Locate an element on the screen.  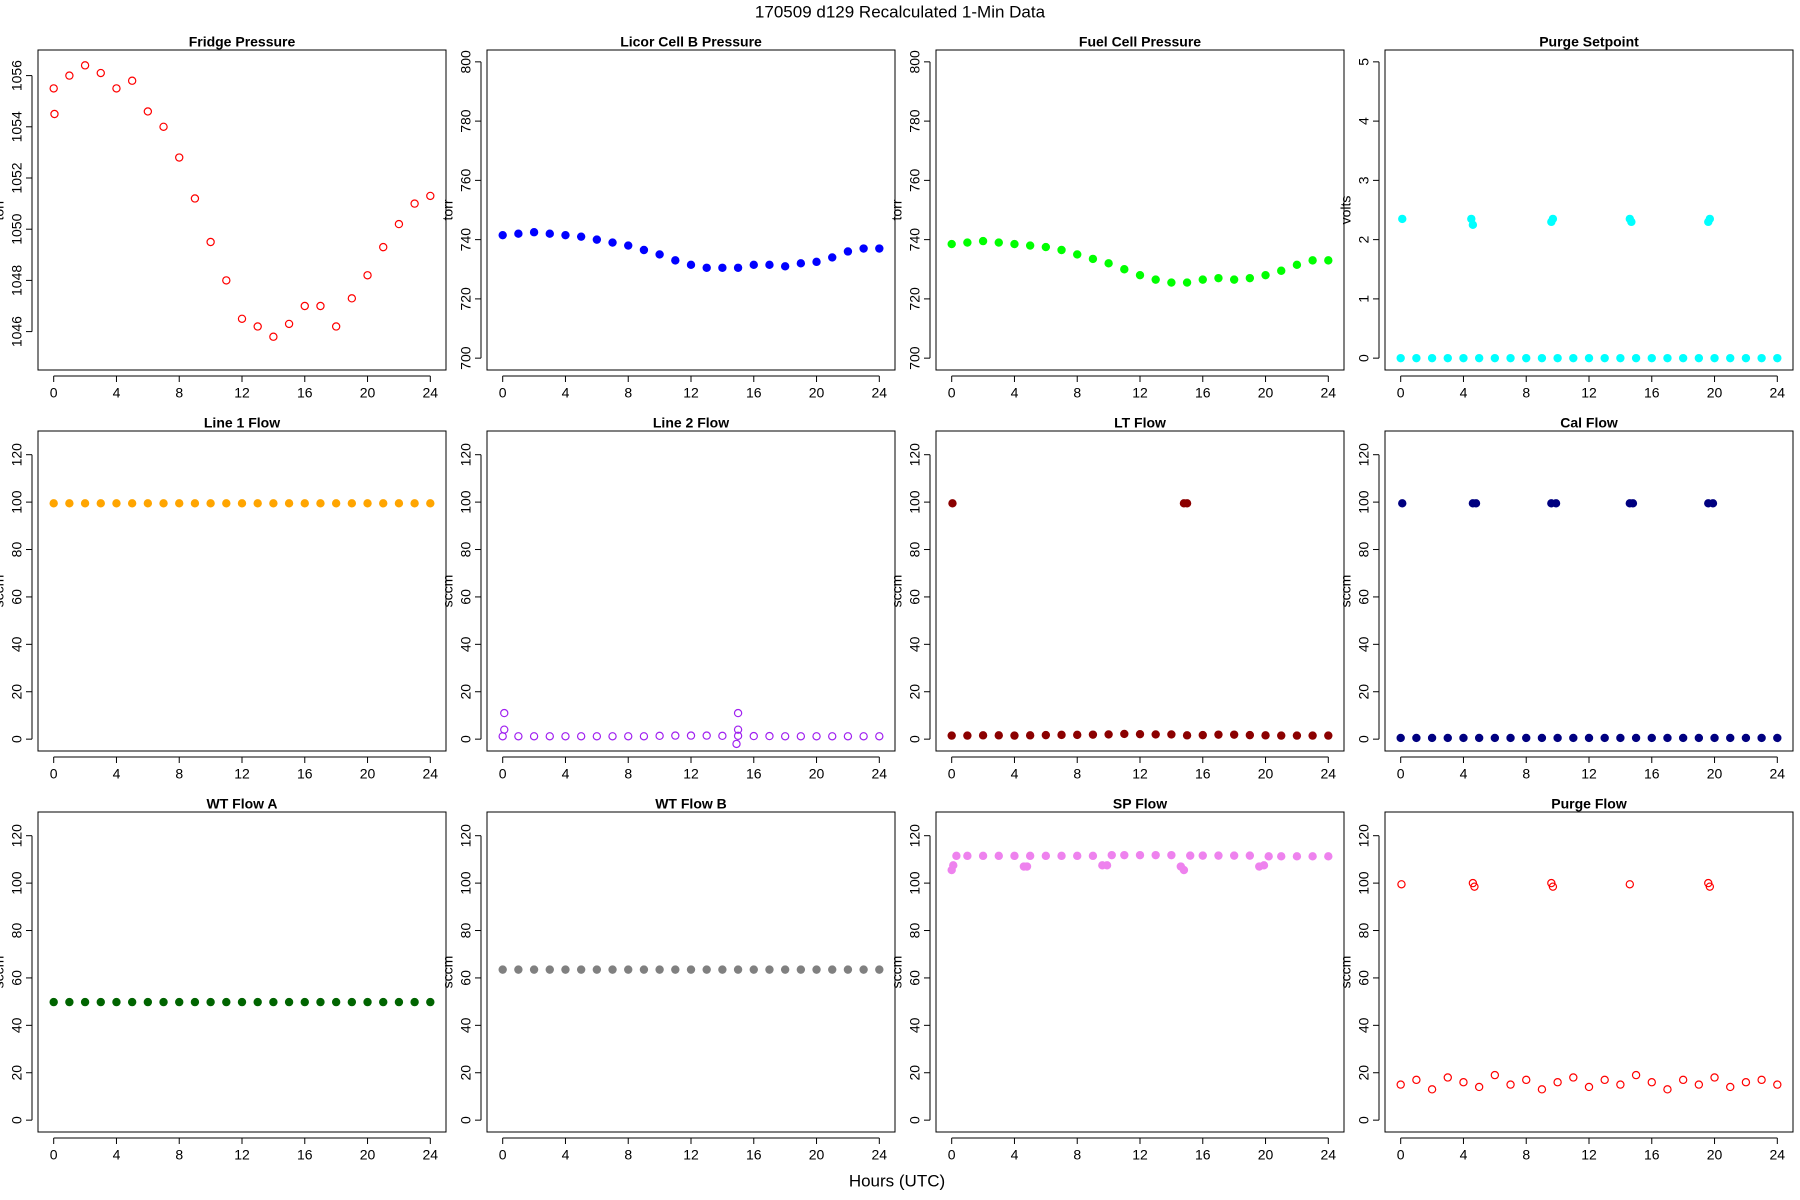
page-title: 170509 d129 Recalculated 1-Min Data is located at coordinates (900, 11).